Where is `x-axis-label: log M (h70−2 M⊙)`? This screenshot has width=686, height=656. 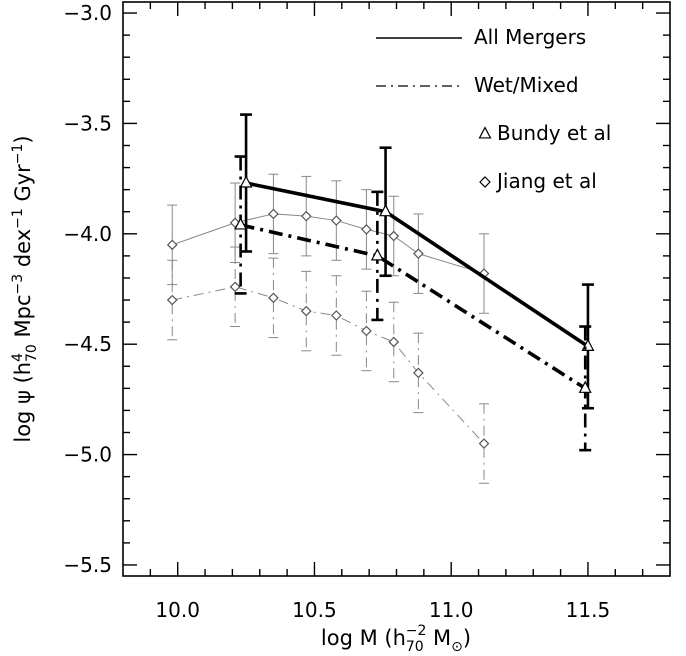 x-axis-label: log M (h70−2 M⊙) is located at coordinates (396, 639).